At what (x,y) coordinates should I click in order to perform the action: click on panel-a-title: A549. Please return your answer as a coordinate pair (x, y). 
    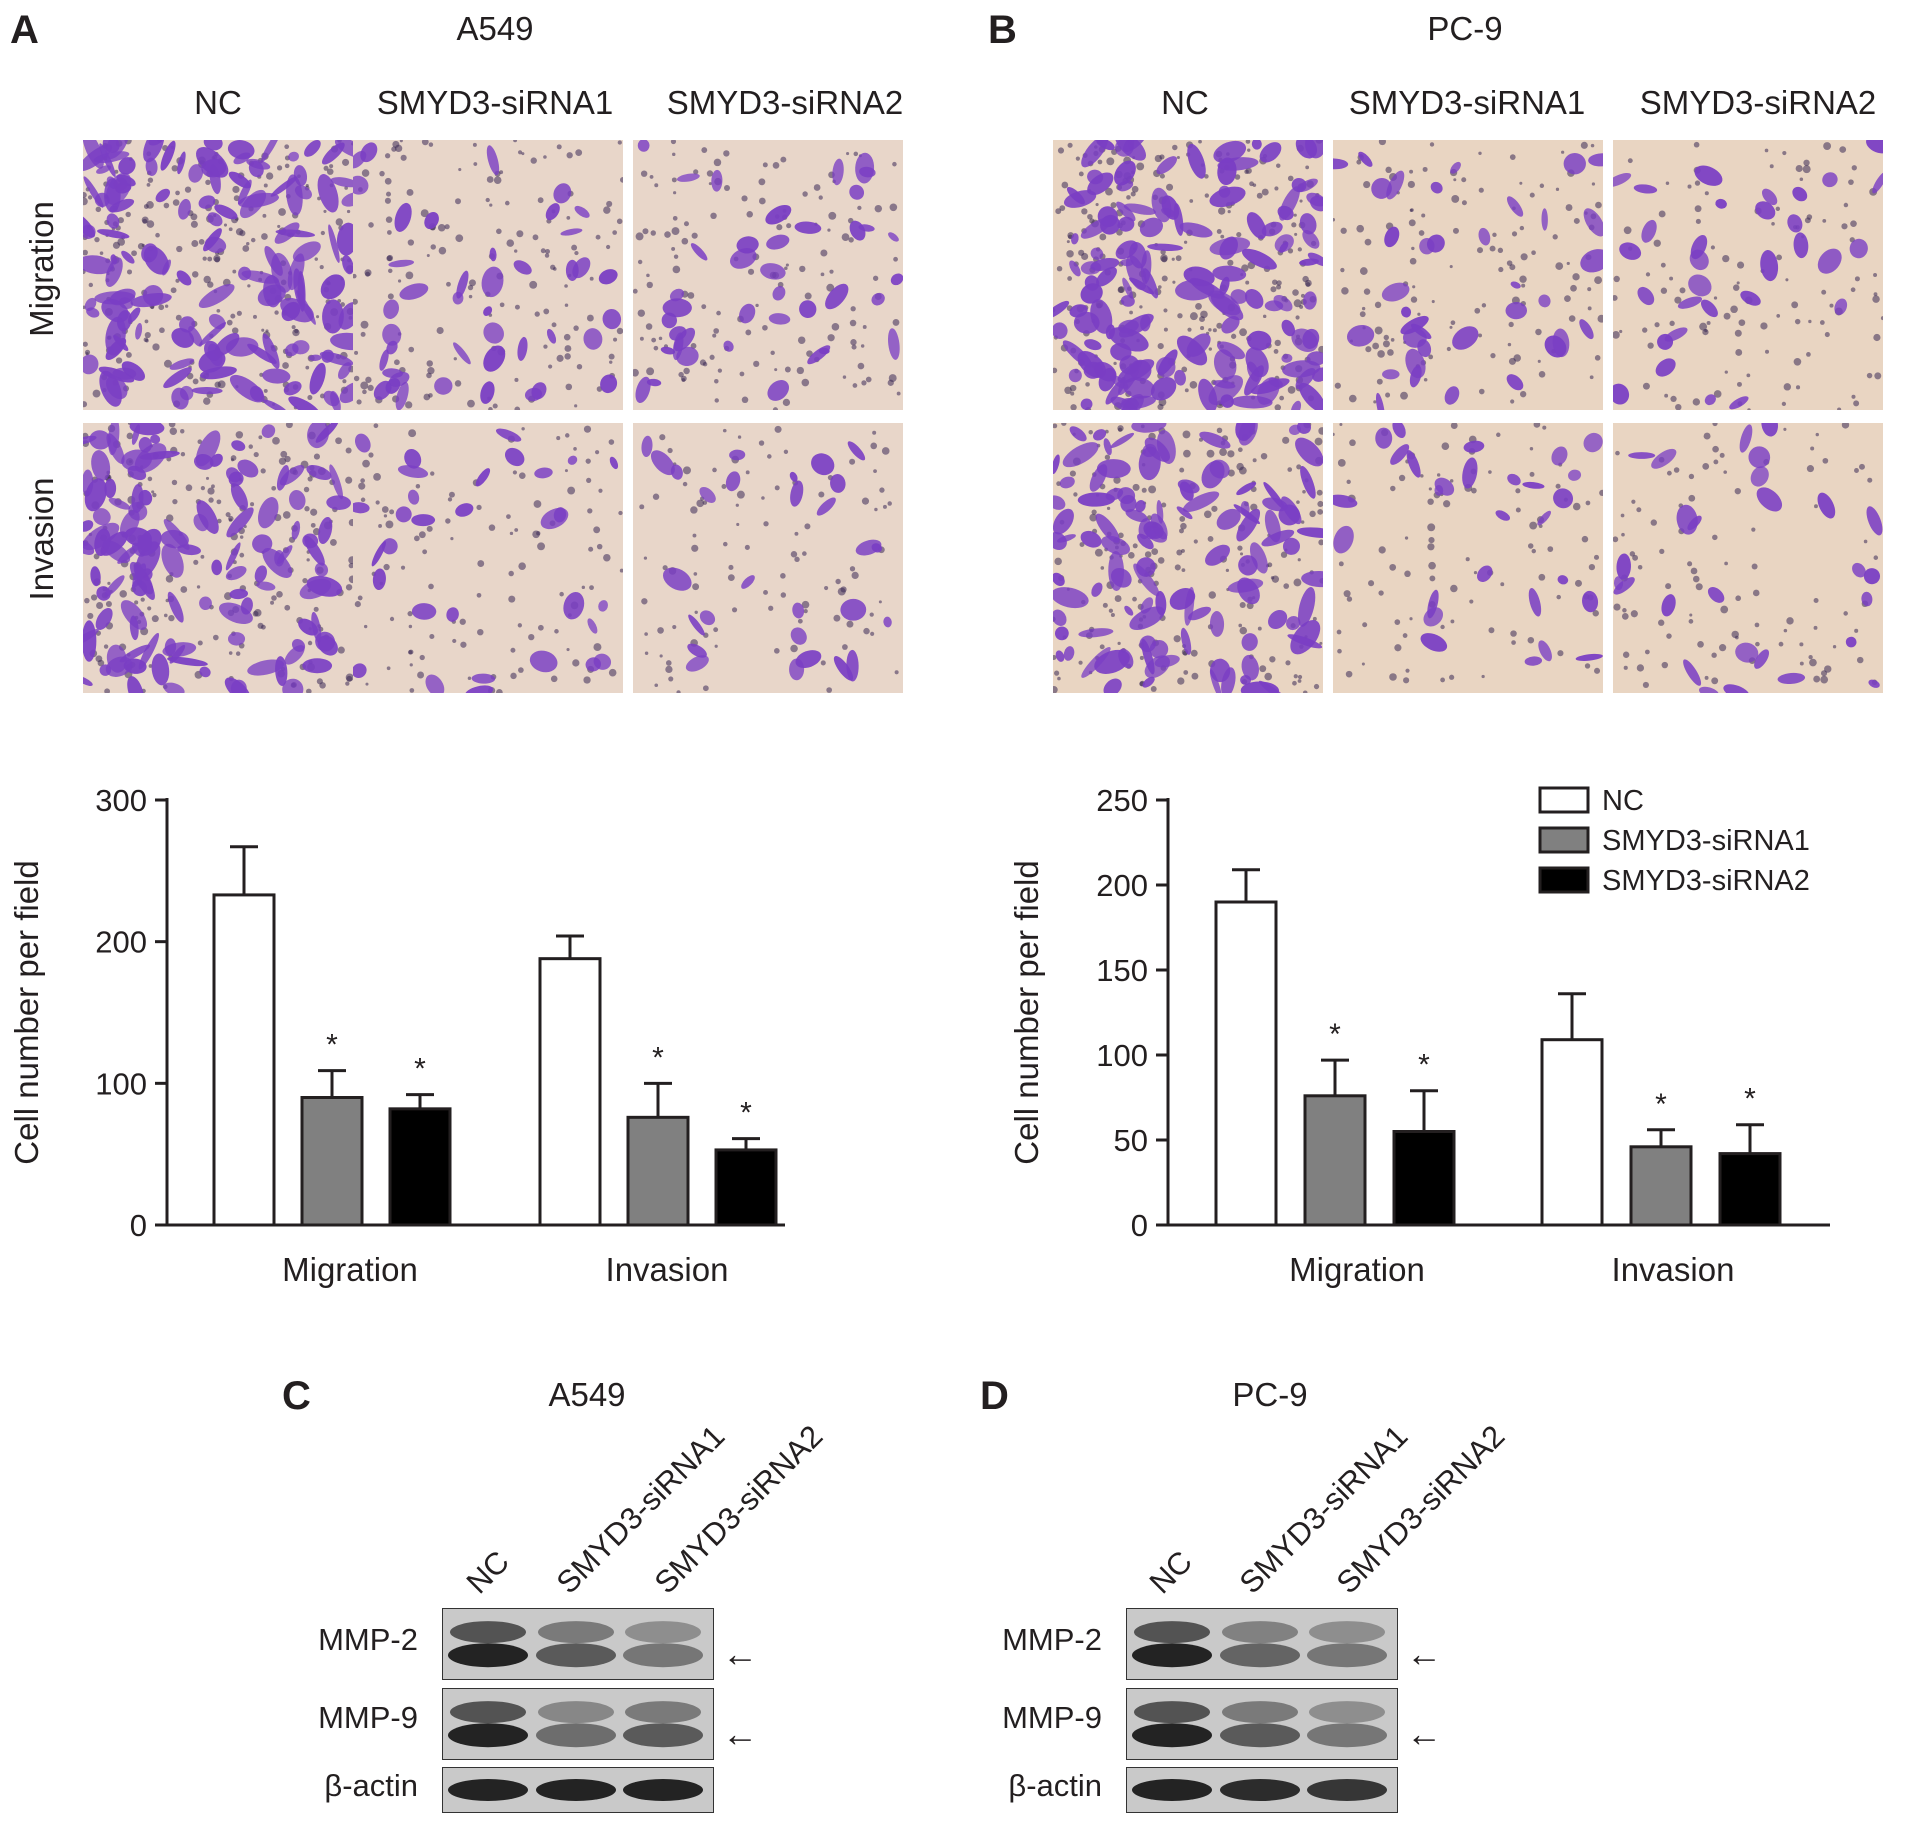
    Looking at the image, I should click on (495, 28).